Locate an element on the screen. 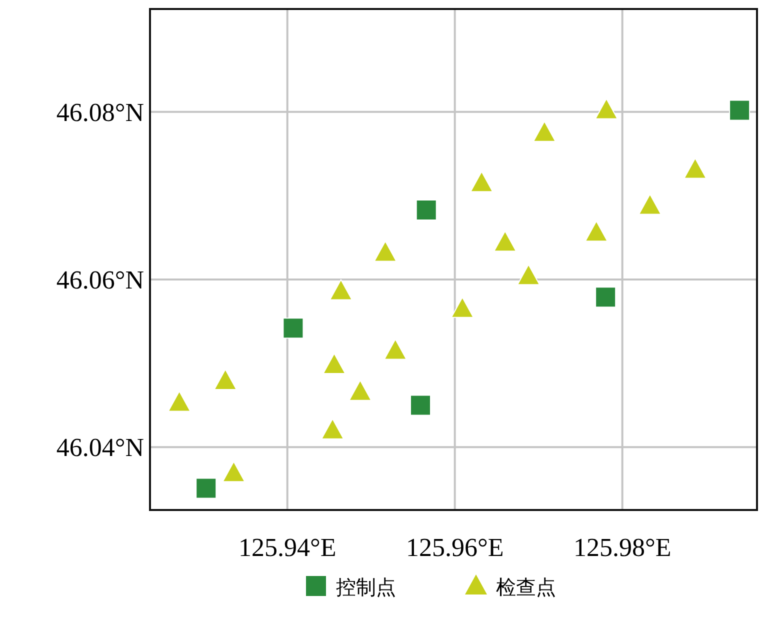 The image size is (776, 620). x-tick-label: 125.96°E is located at coordinates (455, 547).